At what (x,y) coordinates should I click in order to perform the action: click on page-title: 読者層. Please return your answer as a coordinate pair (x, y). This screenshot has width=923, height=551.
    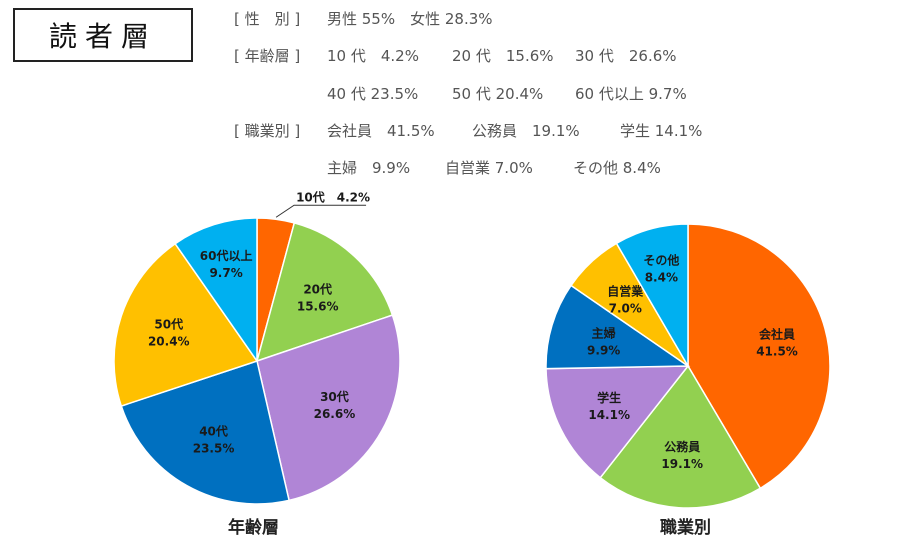
    Looking at the image, I should click on (102, 36).